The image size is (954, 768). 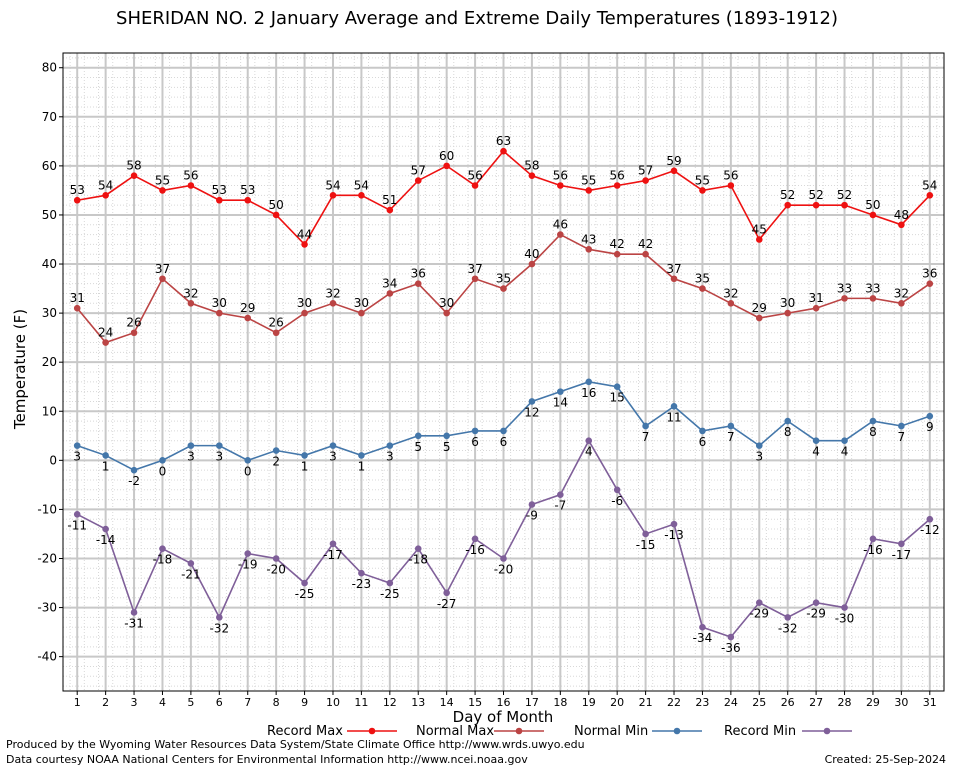 What do you see at coordinates (304, 702) in the screenshot?
I see `x-tick-label: 9` at bounding box center [304, 702].